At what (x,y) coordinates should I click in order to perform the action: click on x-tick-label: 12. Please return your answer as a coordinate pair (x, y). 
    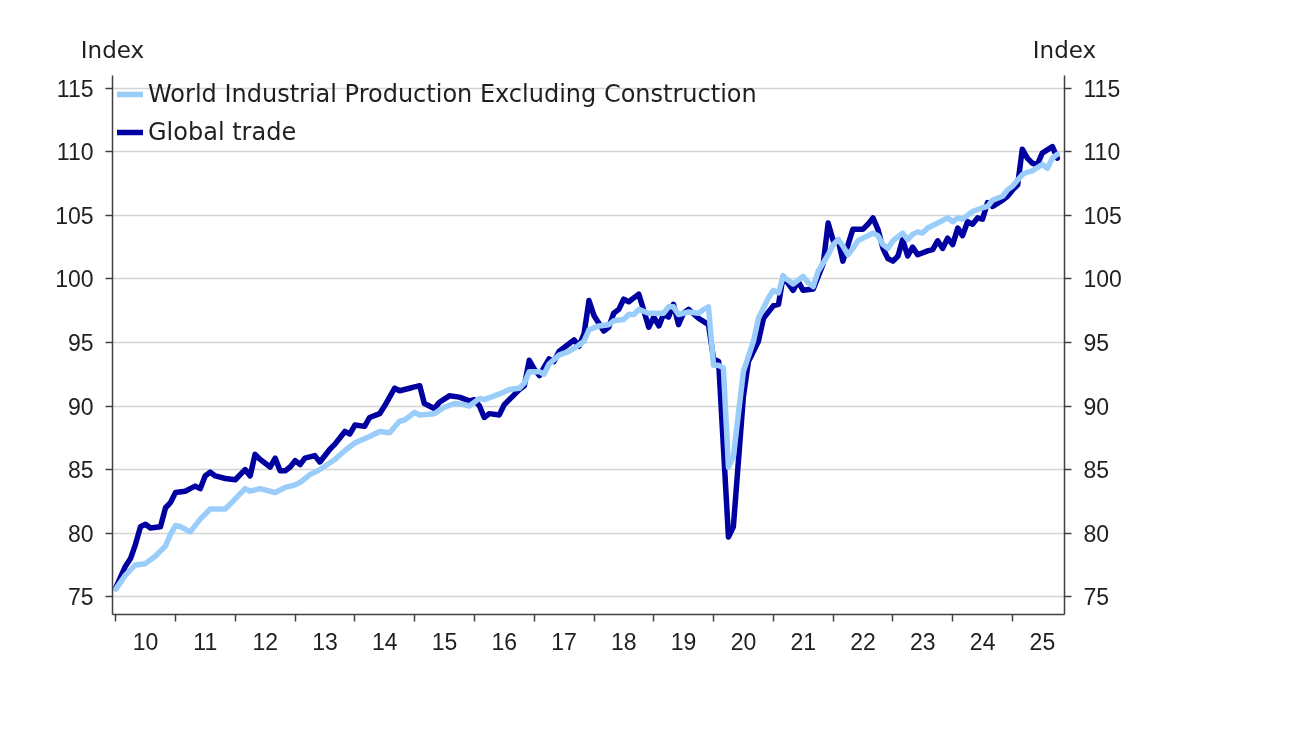
    Looking at the image, I should click on (265, 641).